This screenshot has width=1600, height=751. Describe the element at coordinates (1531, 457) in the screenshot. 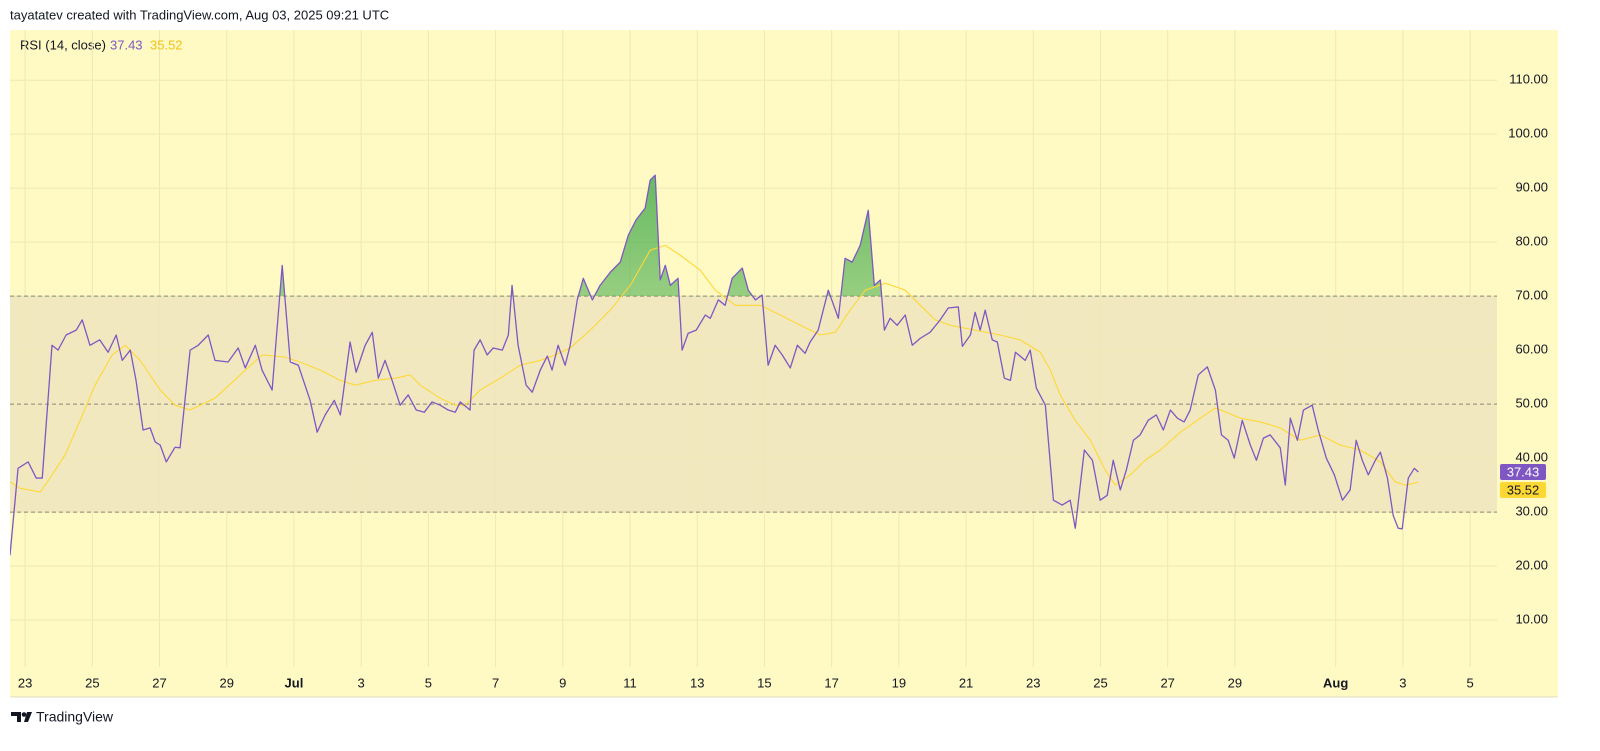

I see `y-tick-label: 40.00` at that location.